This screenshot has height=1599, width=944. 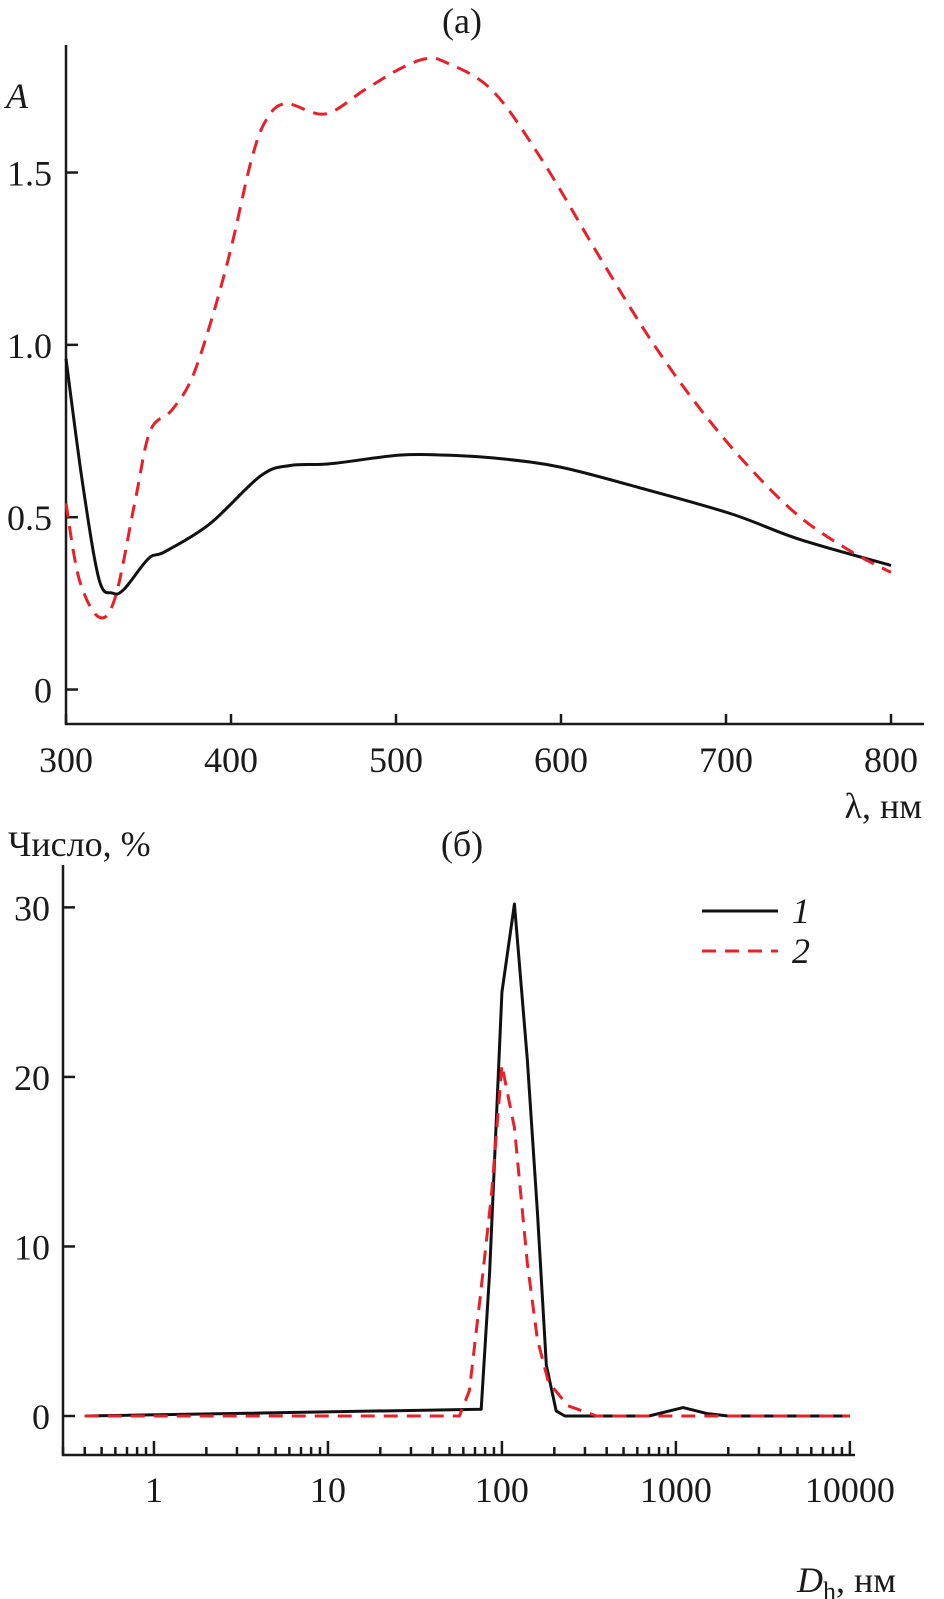 What do you see at coordinates (29, 518) in the screenshot?
I see `y-tick-label: 0.5` at bounding box center [29, 518].